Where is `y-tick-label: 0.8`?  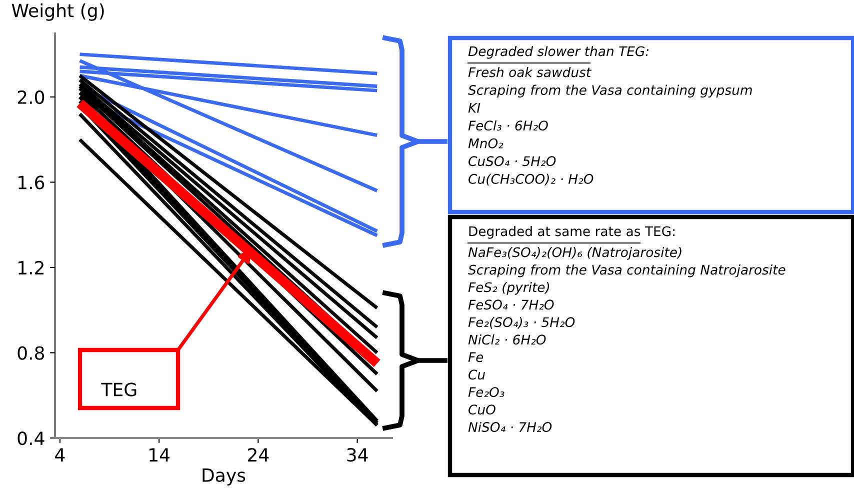
y-tick-label: 0.8 is located at coordinates (31, 353).